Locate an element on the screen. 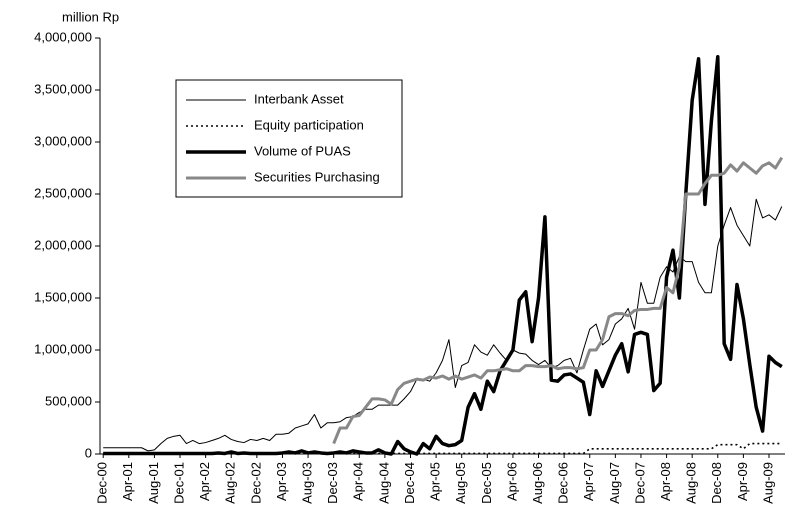 The image size is (785, 519). x-tick-label: Aug-08 is located at coordinates (691, 483).